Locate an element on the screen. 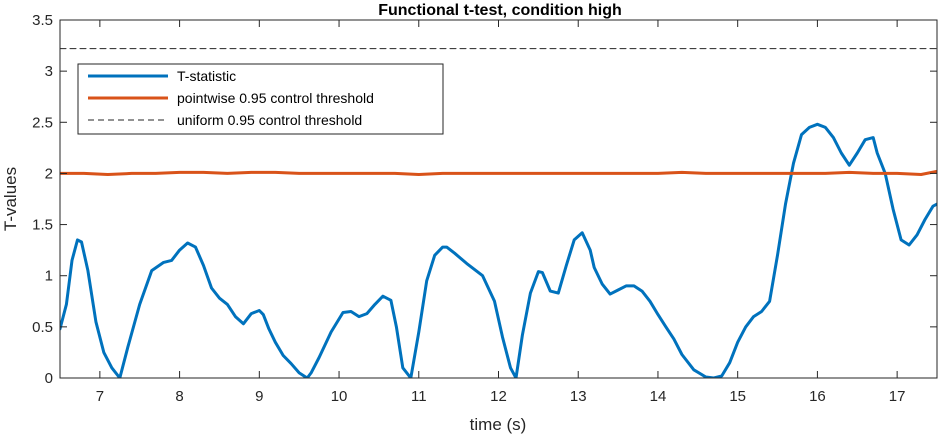  y-tick-label: 0 is located at coordinates (49, 378).